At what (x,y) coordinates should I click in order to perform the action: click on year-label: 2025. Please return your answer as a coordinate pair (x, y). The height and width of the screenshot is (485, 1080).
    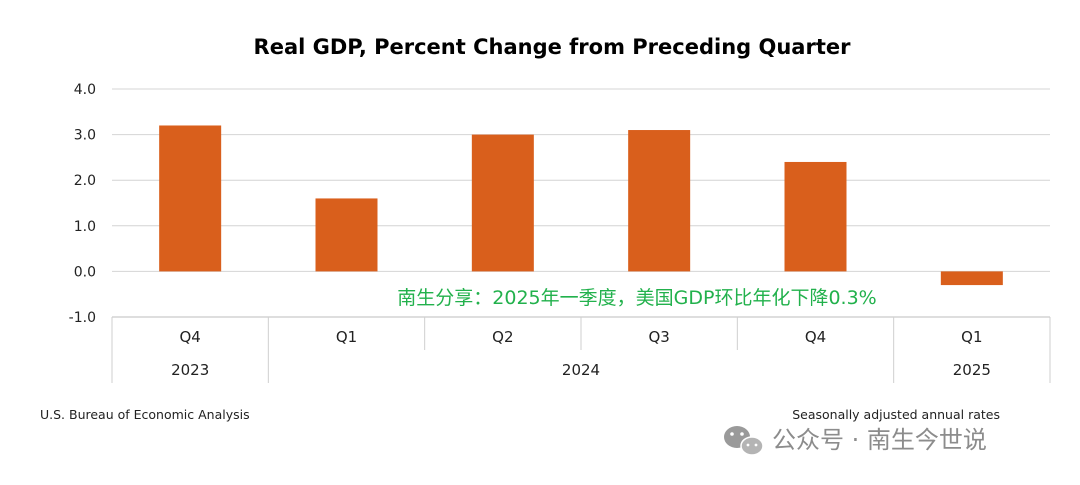
    Looking at the image, I should click on (972, 370).